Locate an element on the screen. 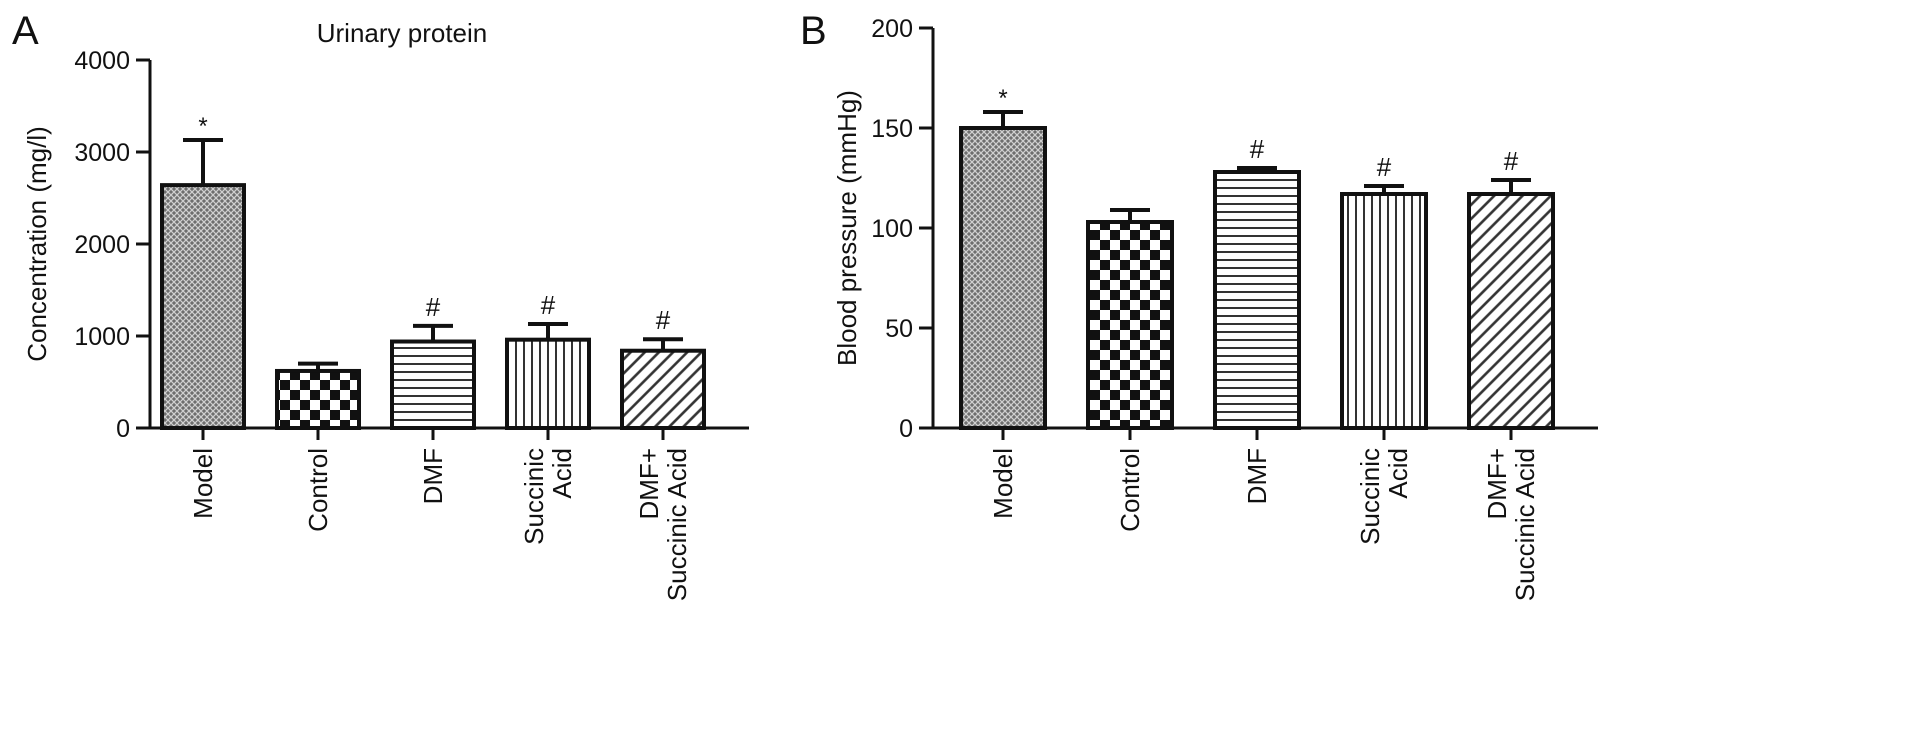  panel-letter: B is located at coordinates (813, 31).